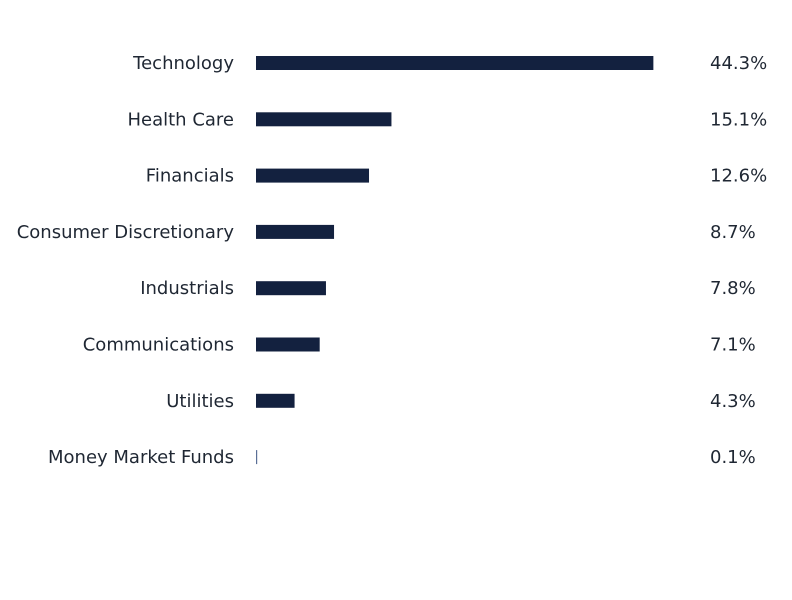 This screenshot has height=600, width=792. Describe the element at coordinates (190, 176) in the screenshot. I see `category-label: Financials` at that location.